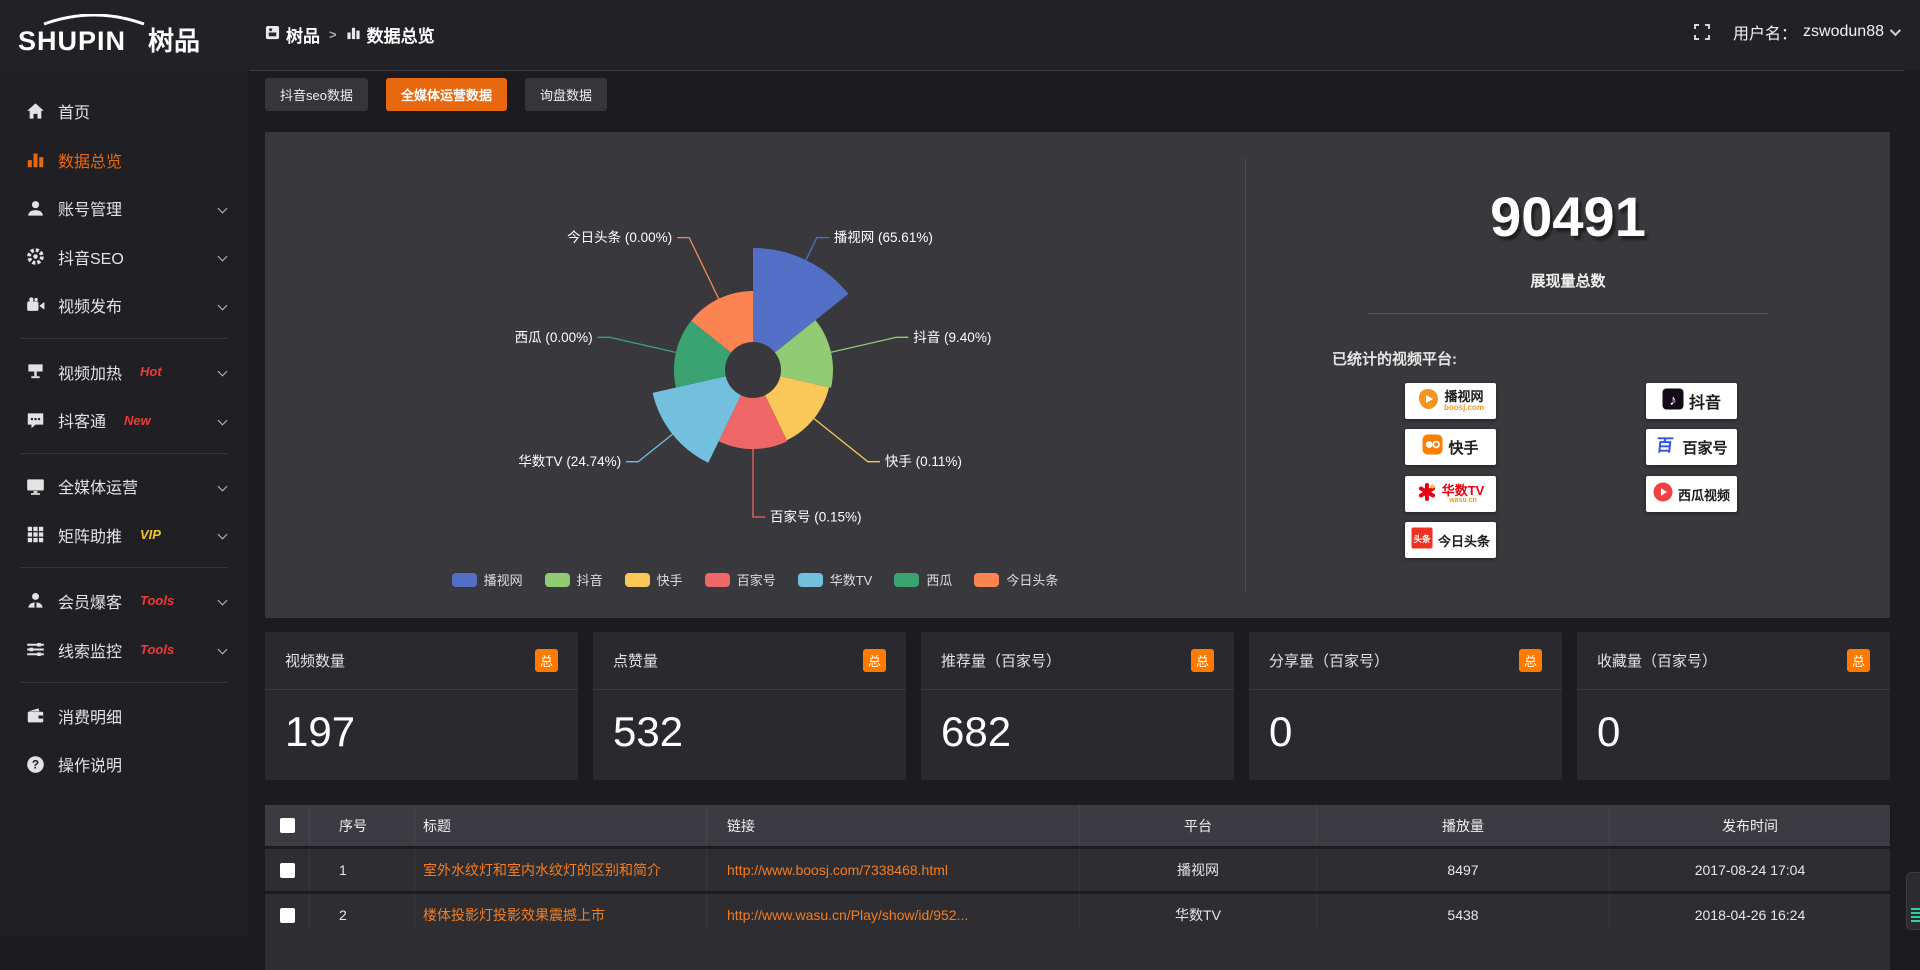  What do you see at coordinates (697, 419) in the screenshot?
I see `pie-sector-华数TV` at bounding box center [697, 419].